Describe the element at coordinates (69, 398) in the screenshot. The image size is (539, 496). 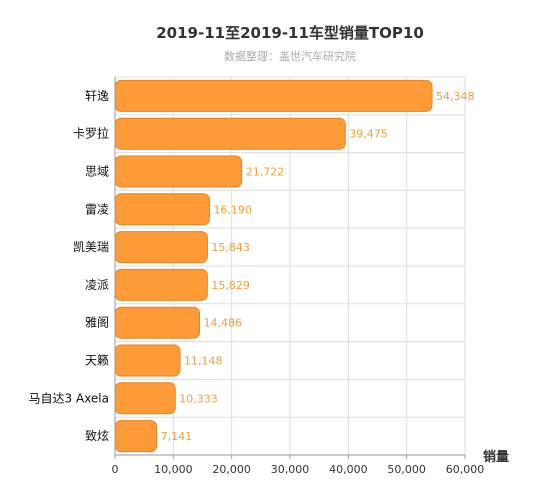
I see `category-label: 马自达3 Axela` at that location.